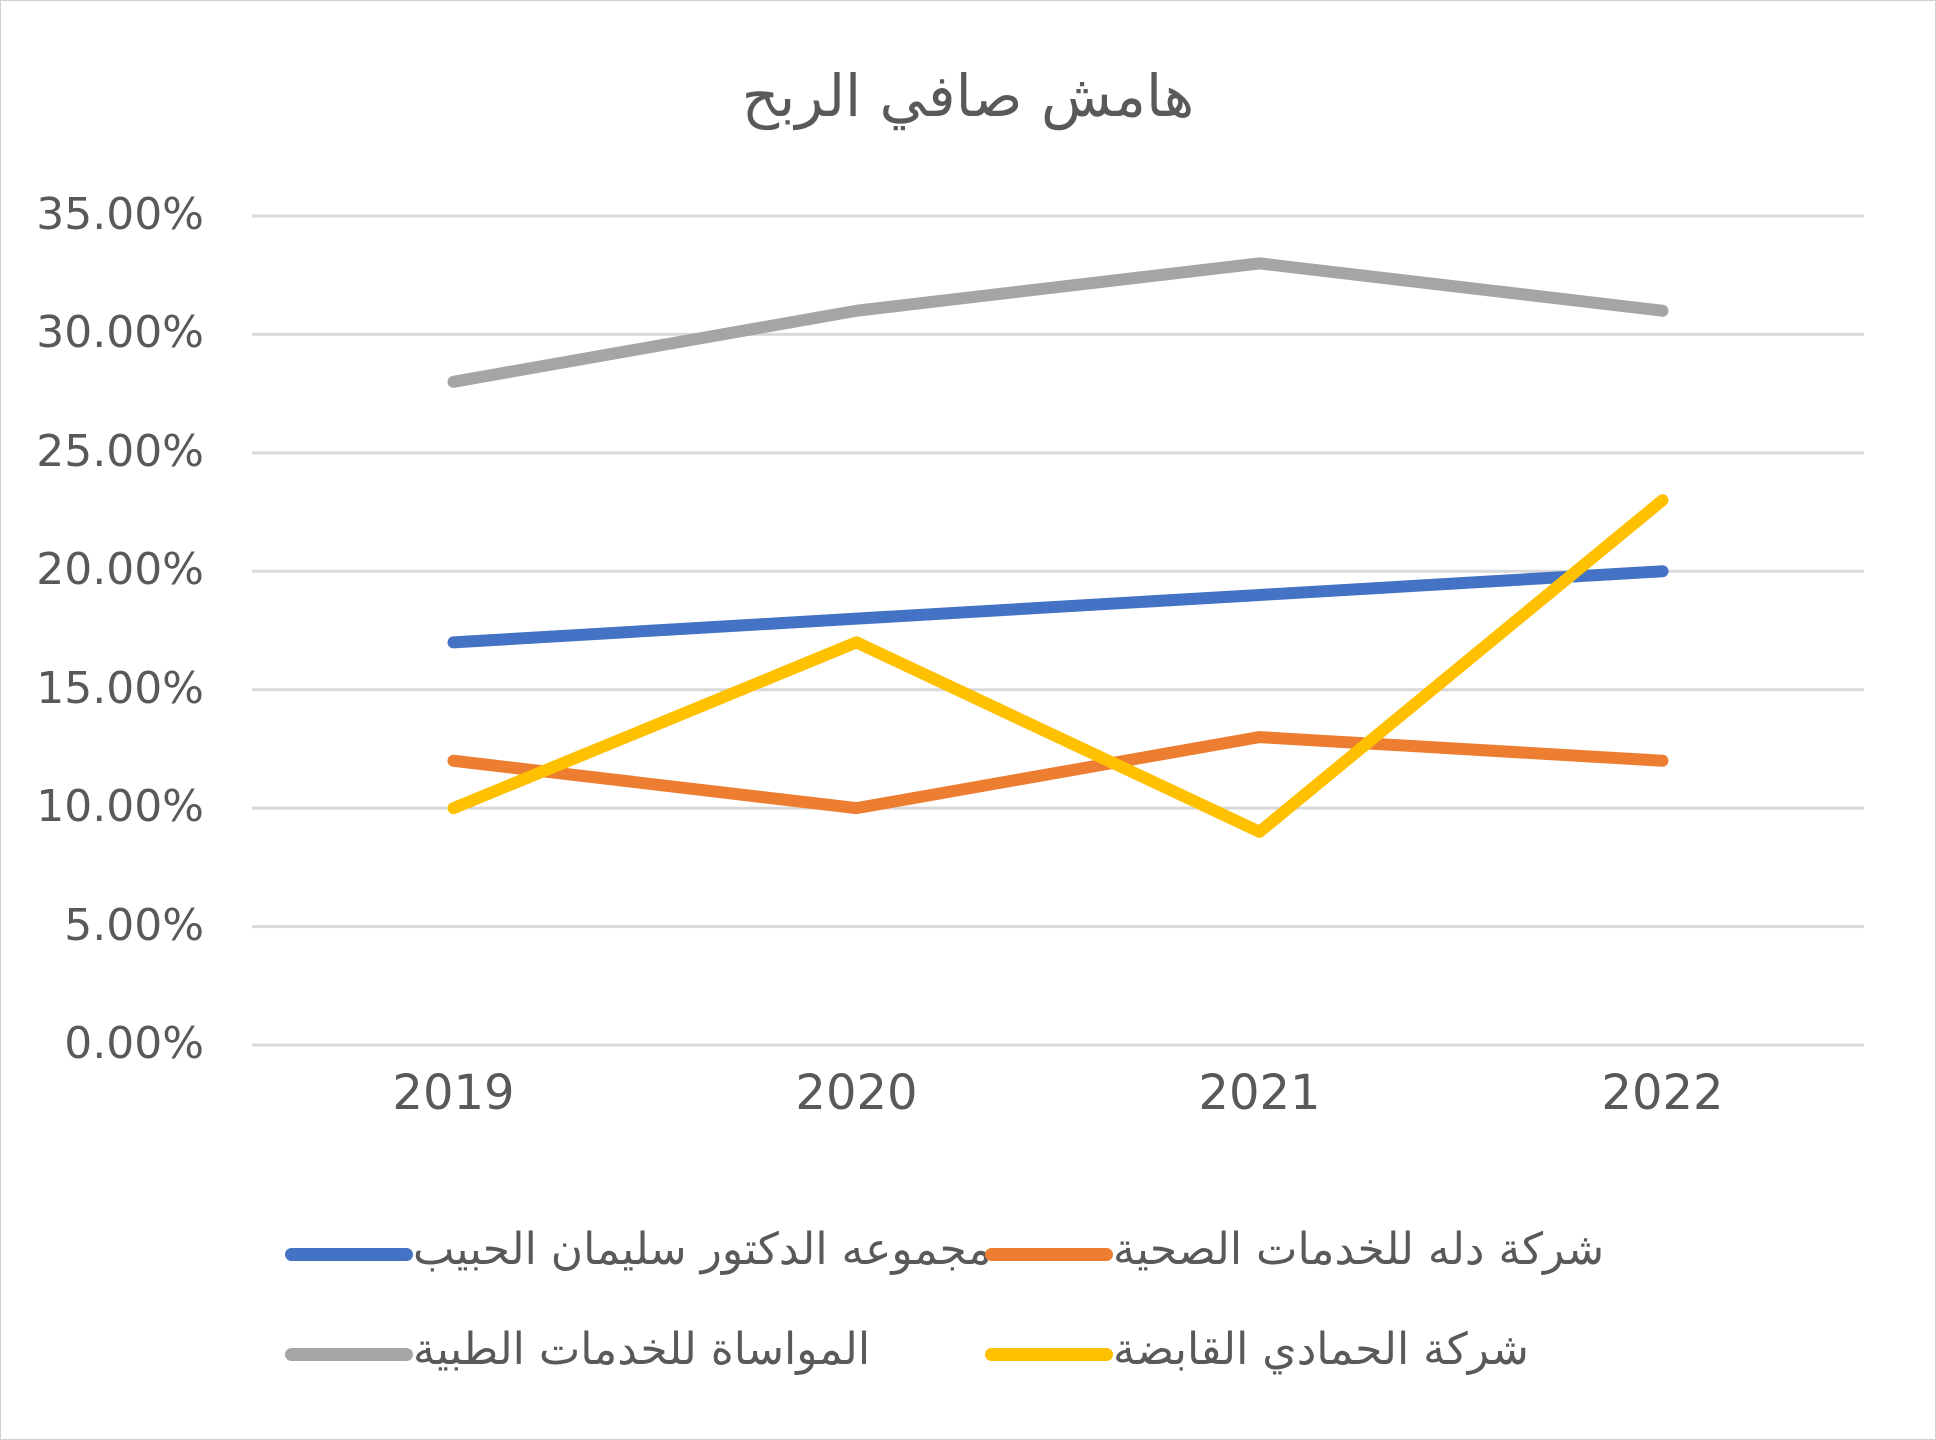 The width and height of the screenshot is (1936, 1440). Describe the element at coordinates (856, 1093) in the screenshot. I see `x-tick-label: 2020` at that location.